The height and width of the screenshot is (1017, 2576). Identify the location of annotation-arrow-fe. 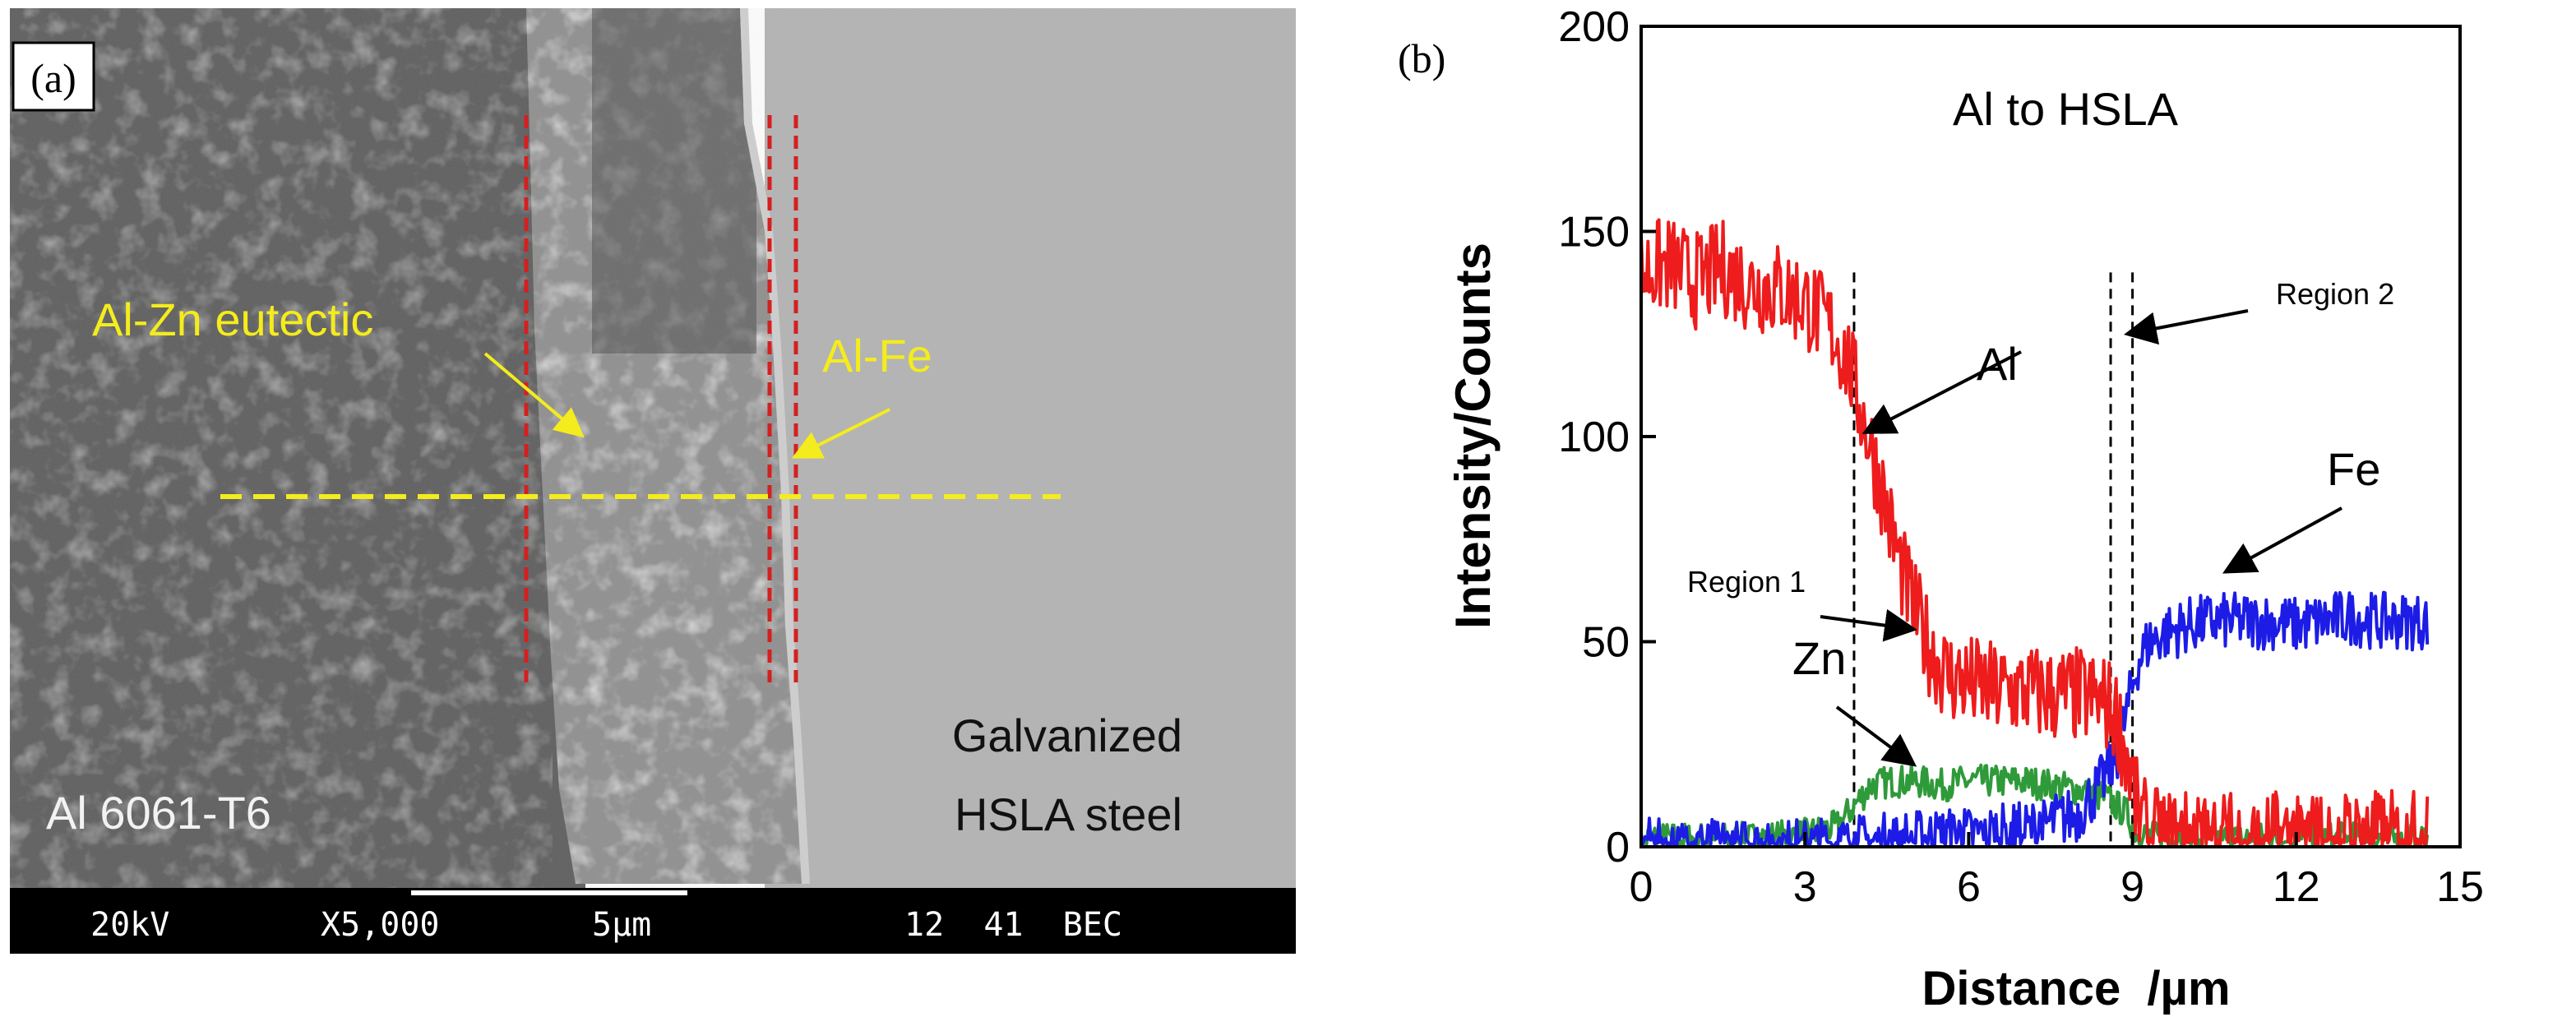
(2282, 540).